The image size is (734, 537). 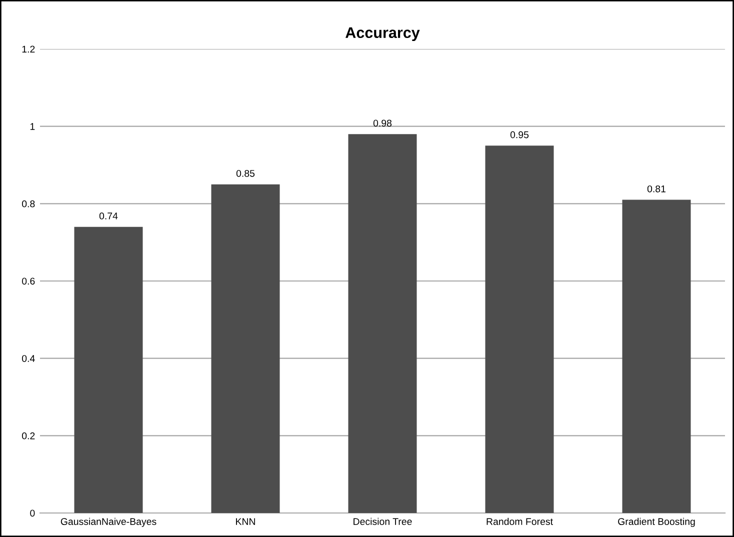 What do you see at coordinates (108, 216) in the screenshot?
I see `data-label: 0.74` at bounding box center [108, 216].